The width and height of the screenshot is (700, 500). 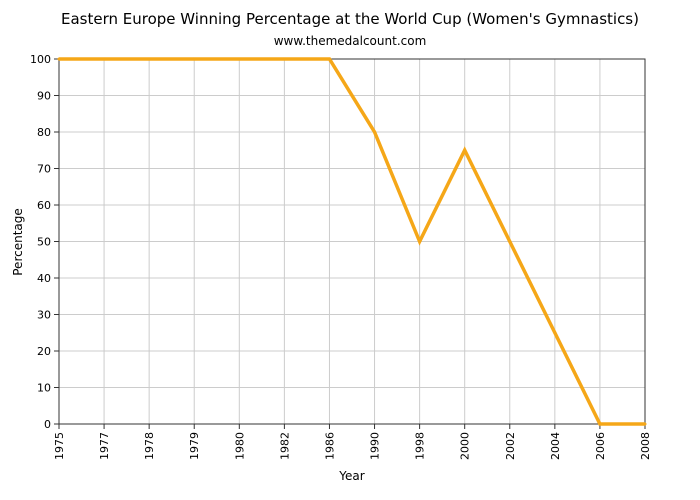 I want to click on x-tick-label: 1986, so click(x=329, y=446).